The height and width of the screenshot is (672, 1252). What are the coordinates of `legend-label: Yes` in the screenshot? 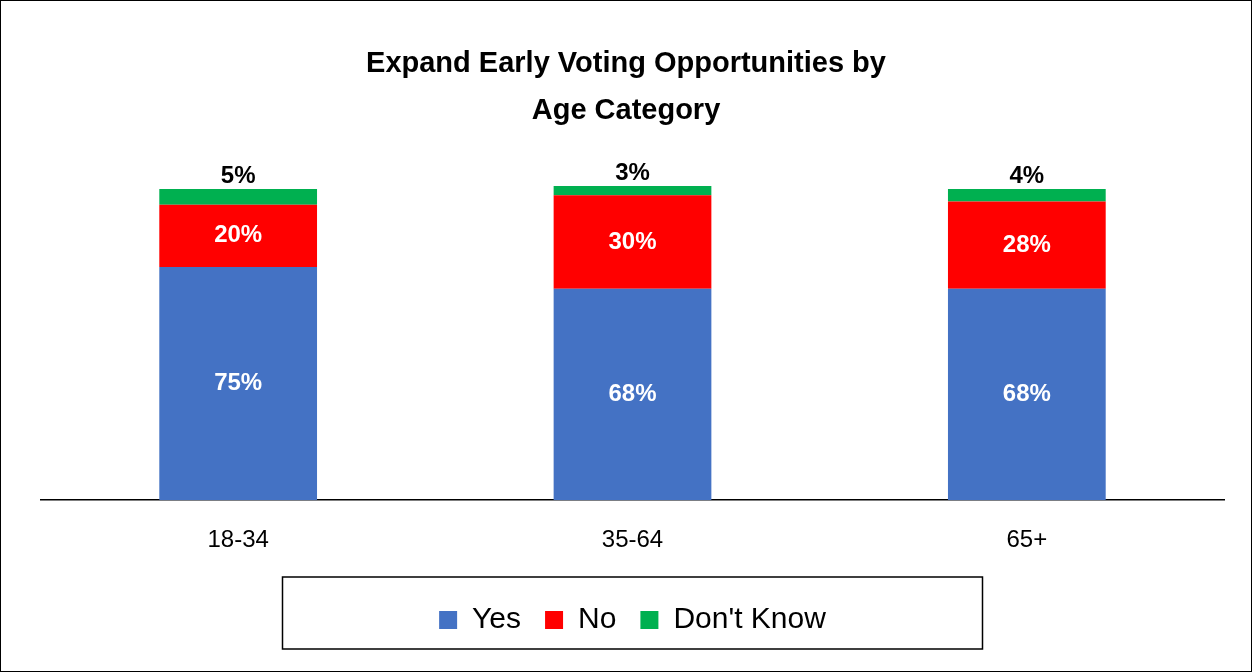 It's located at (497, 618).